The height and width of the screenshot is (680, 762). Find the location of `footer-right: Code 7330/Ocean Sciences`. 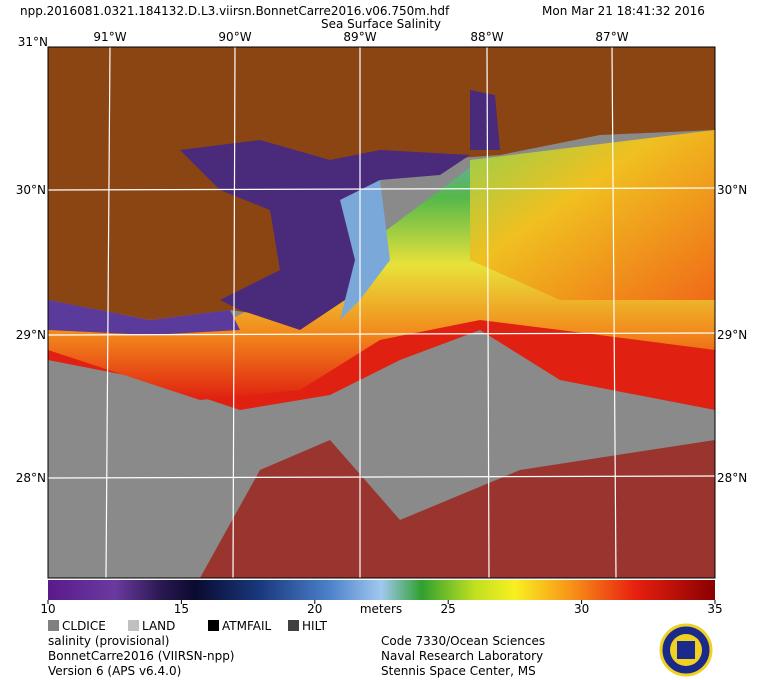

footer-right: Code 7330/Ocean Sciences is located at coordinates (463, 641).